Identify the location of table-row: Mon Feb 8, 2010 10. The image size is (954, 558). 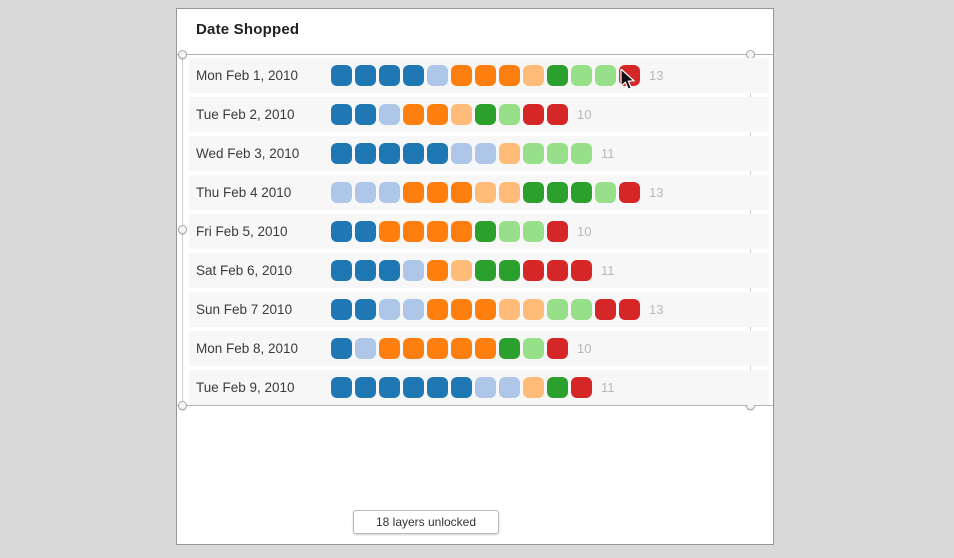
(479, 348).